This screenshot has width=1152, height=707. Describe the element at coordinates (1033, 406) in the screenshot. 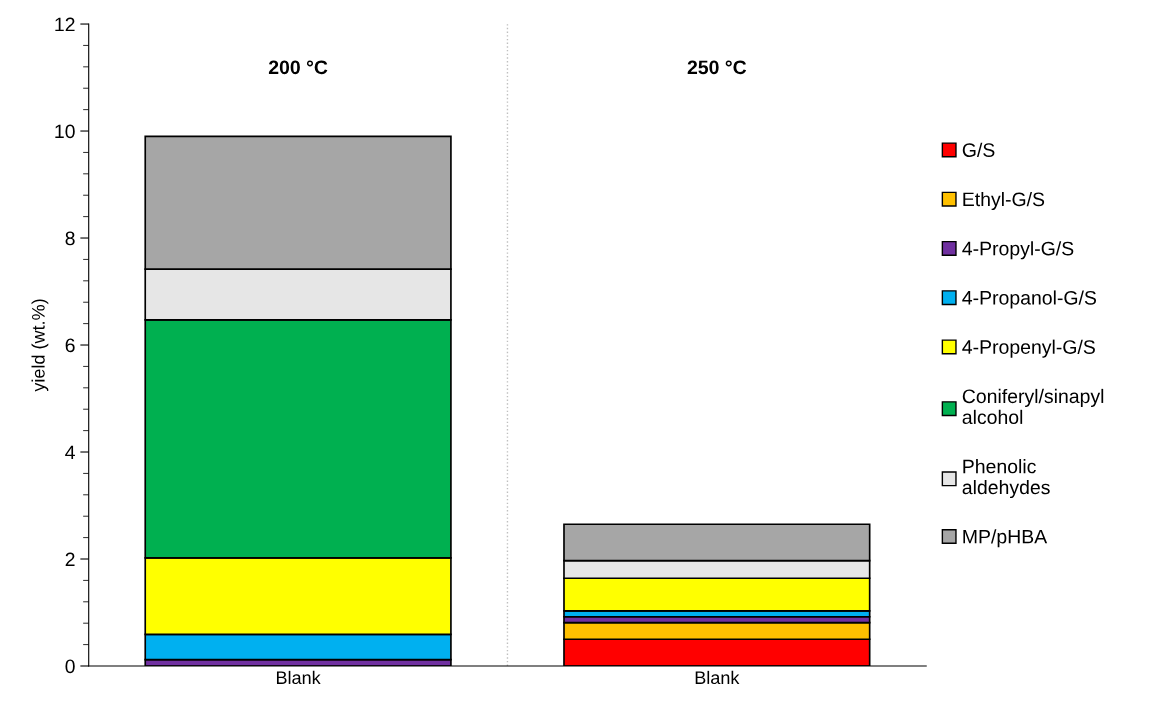

I see `legend-label: Coniferyl/sinapyl alcohol` at that location.